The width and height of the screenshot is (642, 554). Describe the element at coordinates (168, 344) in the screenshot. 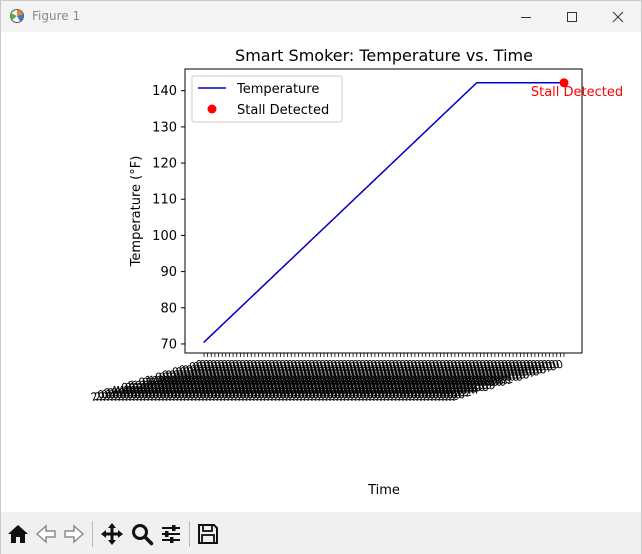

I see `y-tick-label: 70` at that location.